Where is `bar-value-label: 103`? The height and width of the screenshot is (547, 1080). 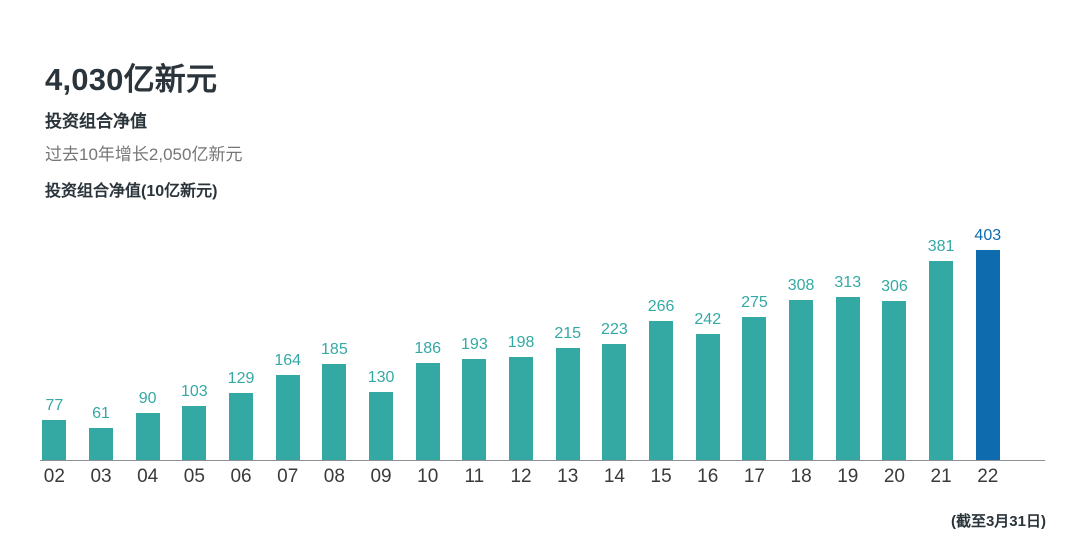 bar-value-label: 103 is located at coordinates (194, 391).